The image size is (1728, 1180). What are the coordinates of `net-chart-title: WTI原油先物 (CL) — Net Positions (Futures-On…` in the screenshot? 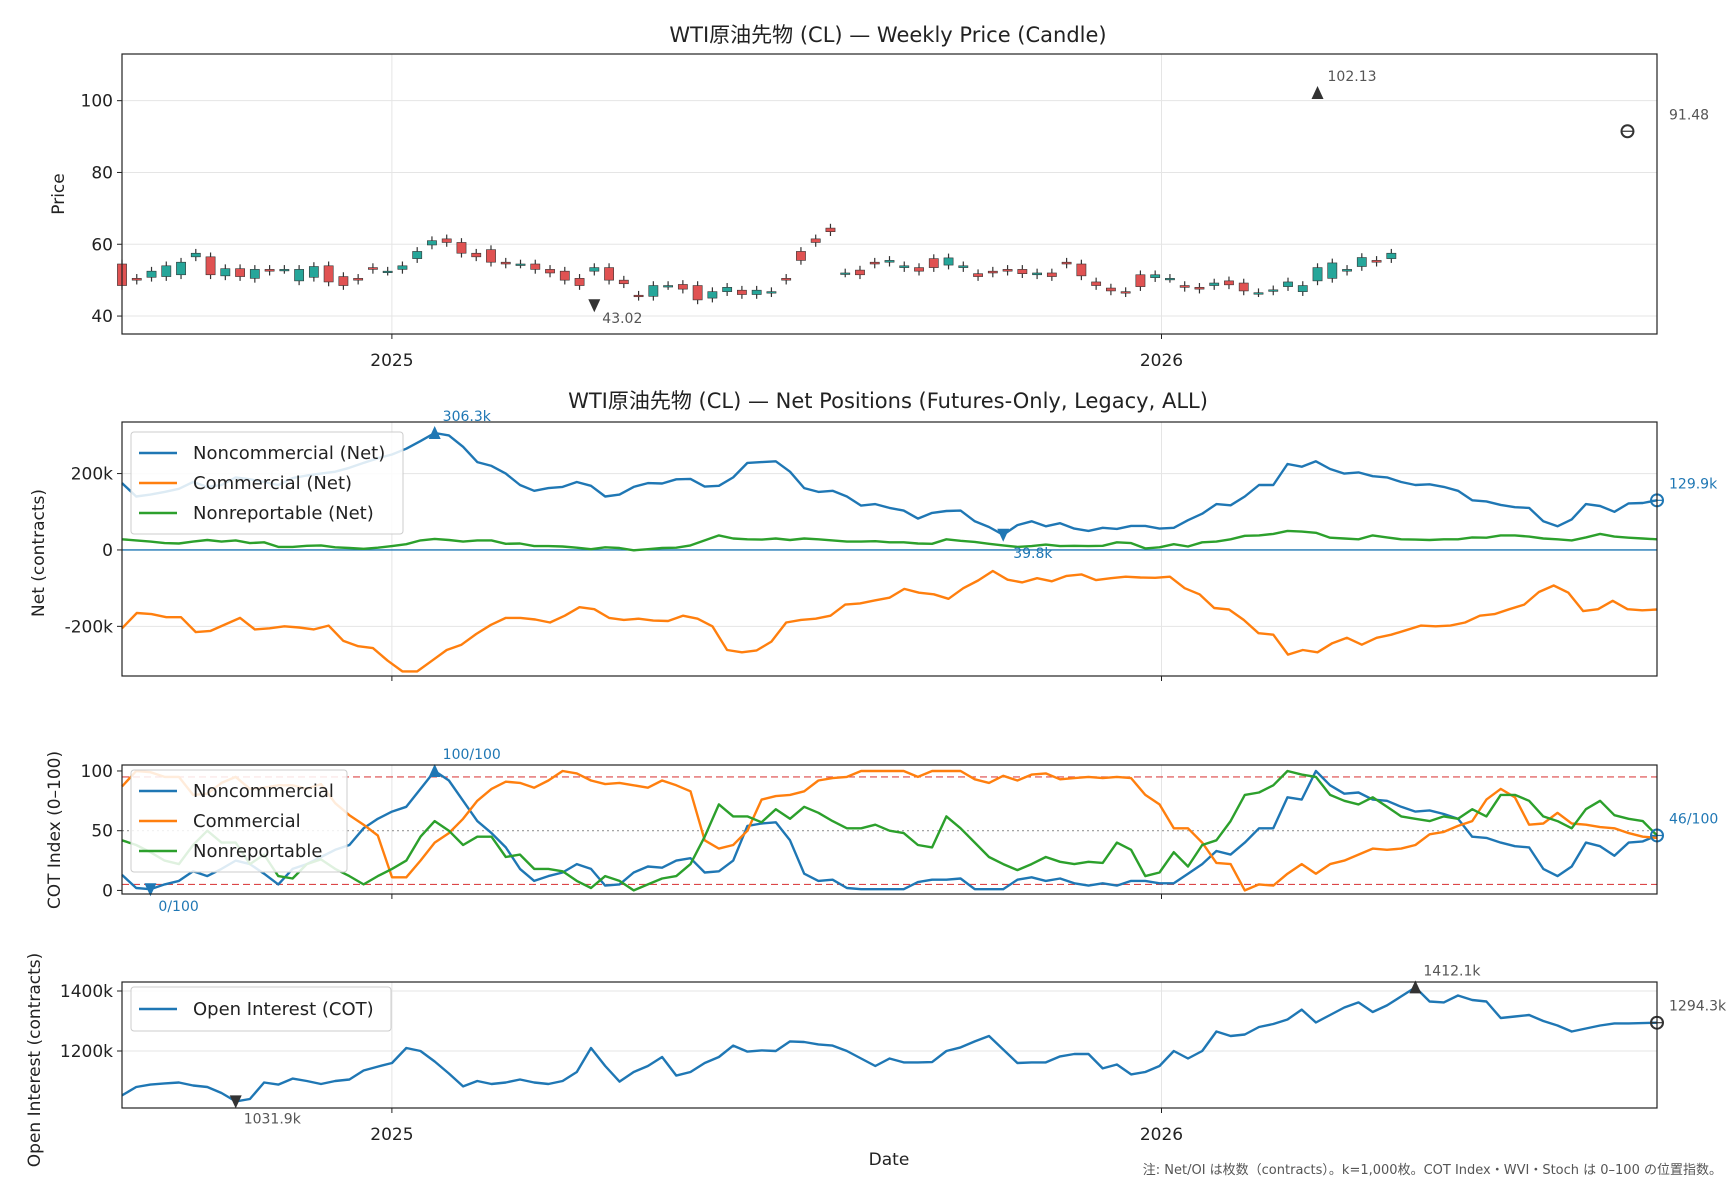 It's located at (888, 401).